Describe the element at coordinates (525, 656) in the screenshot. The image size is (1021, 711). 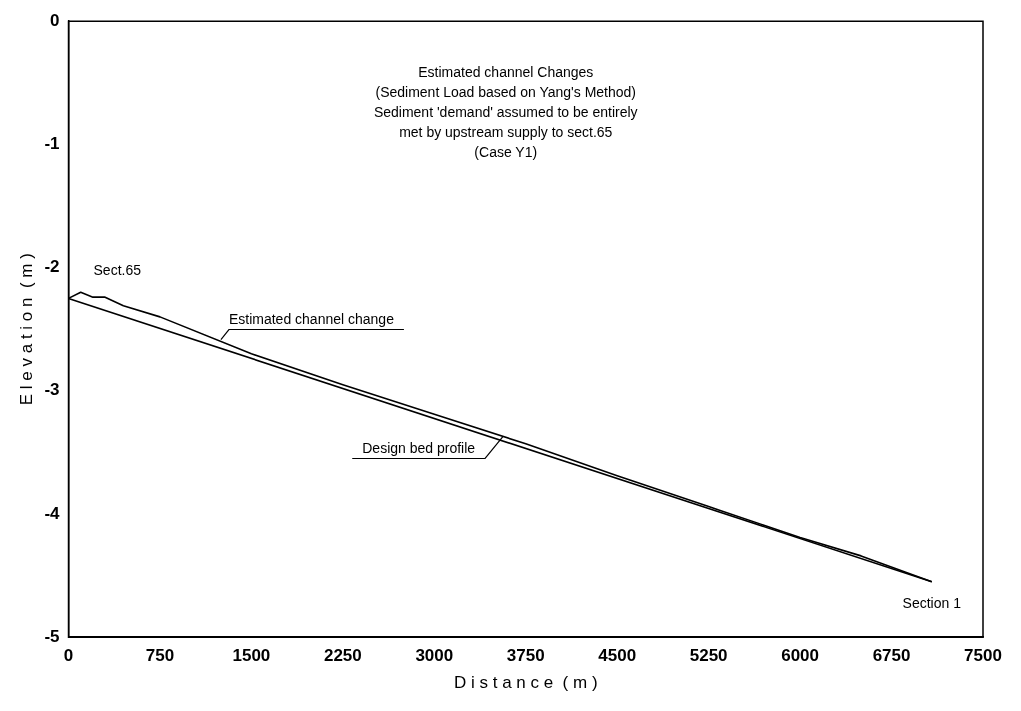
I see `x-tick-label: 3750` at that location.